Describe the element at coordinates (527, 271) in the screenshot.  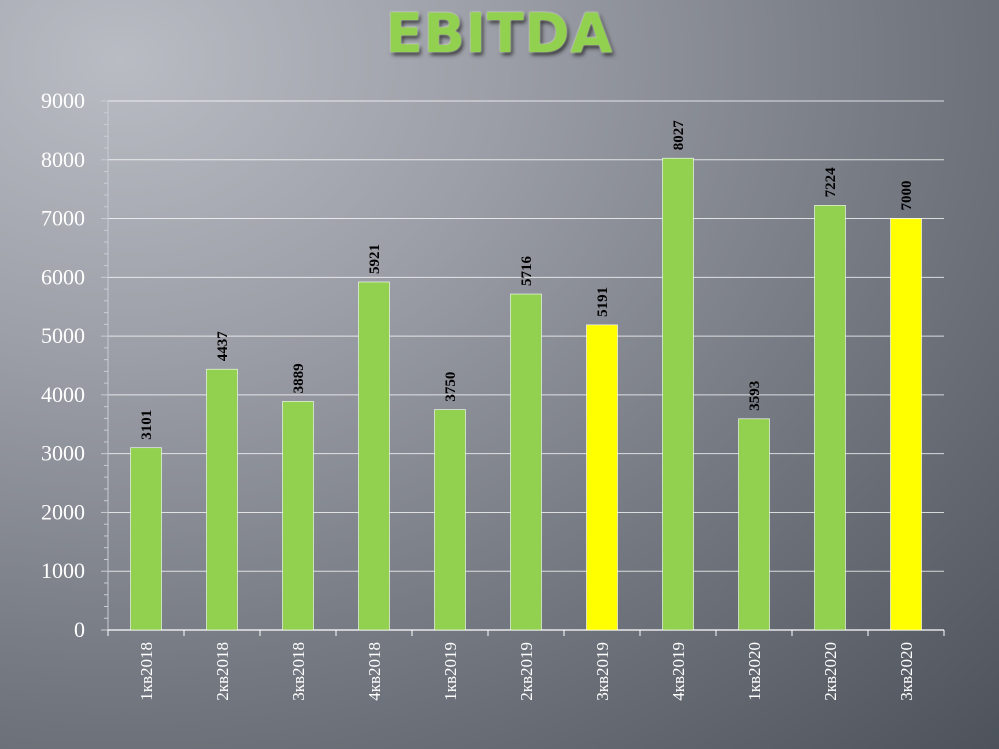
I see `data-label: 5716` at that location.